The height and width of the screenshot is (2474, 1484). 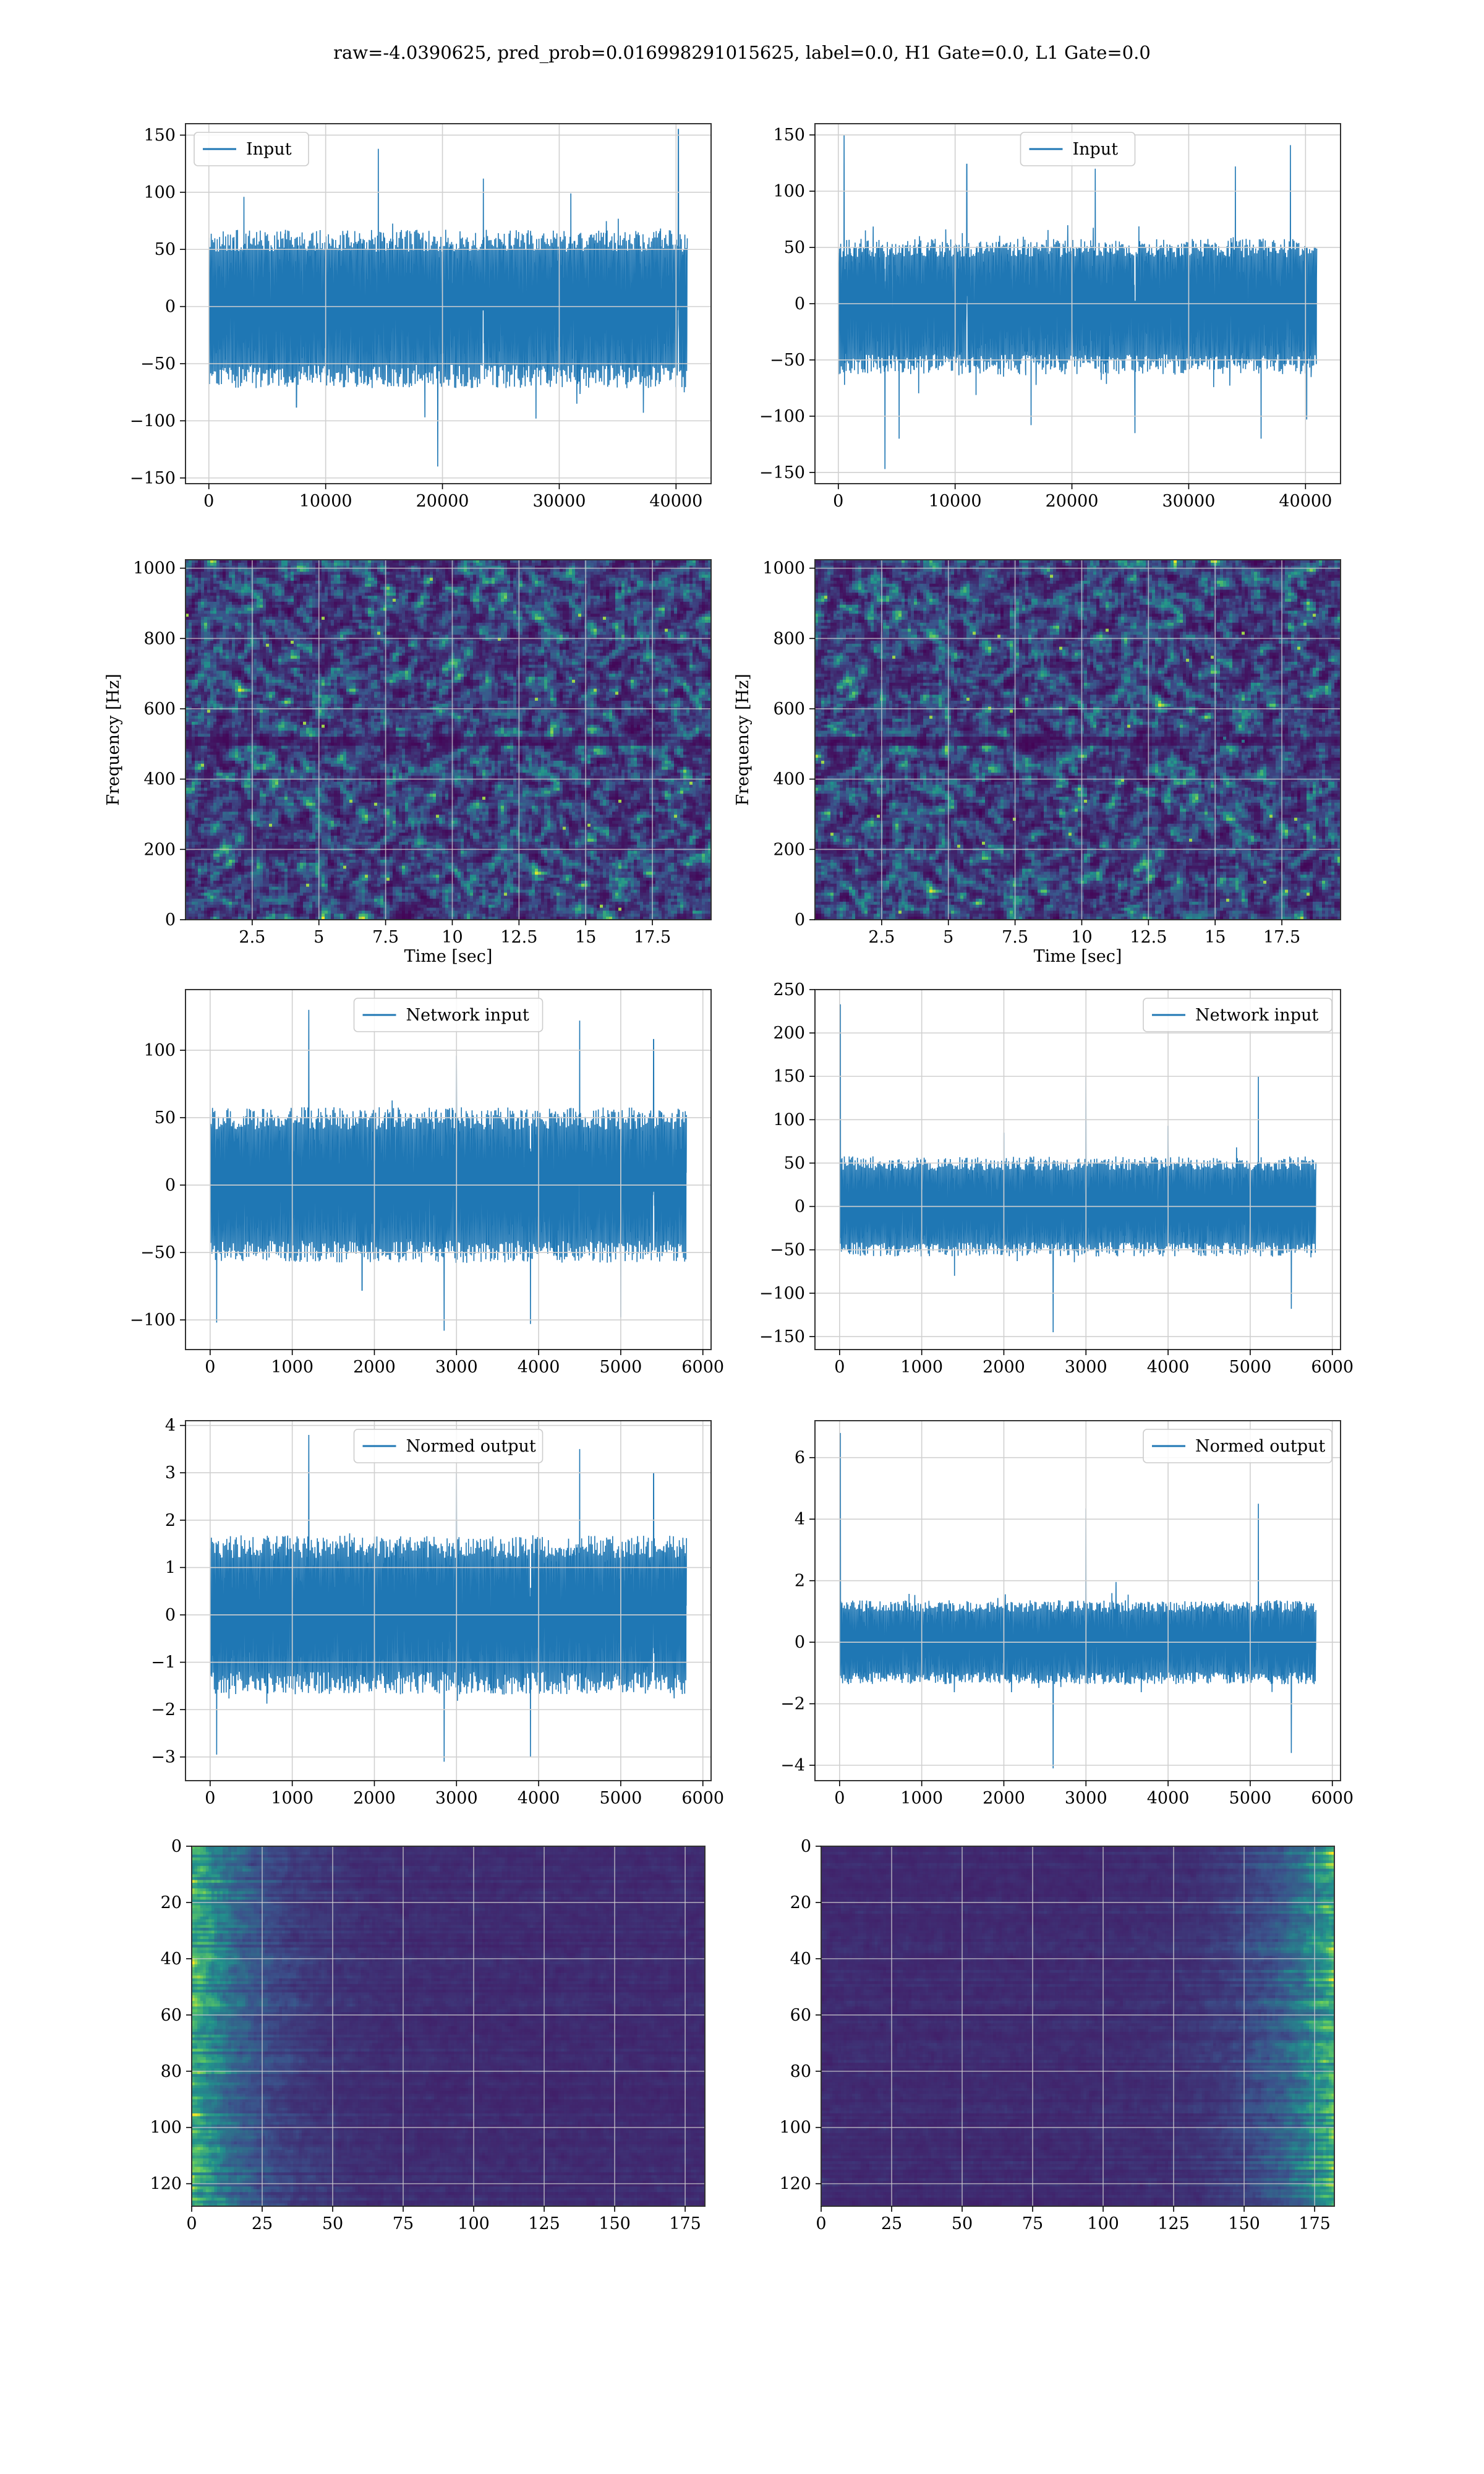 What do you see at coordinates (448, 297) in the screenshot?
I see `series-line-input-h1` at bounding box center [448, 297].